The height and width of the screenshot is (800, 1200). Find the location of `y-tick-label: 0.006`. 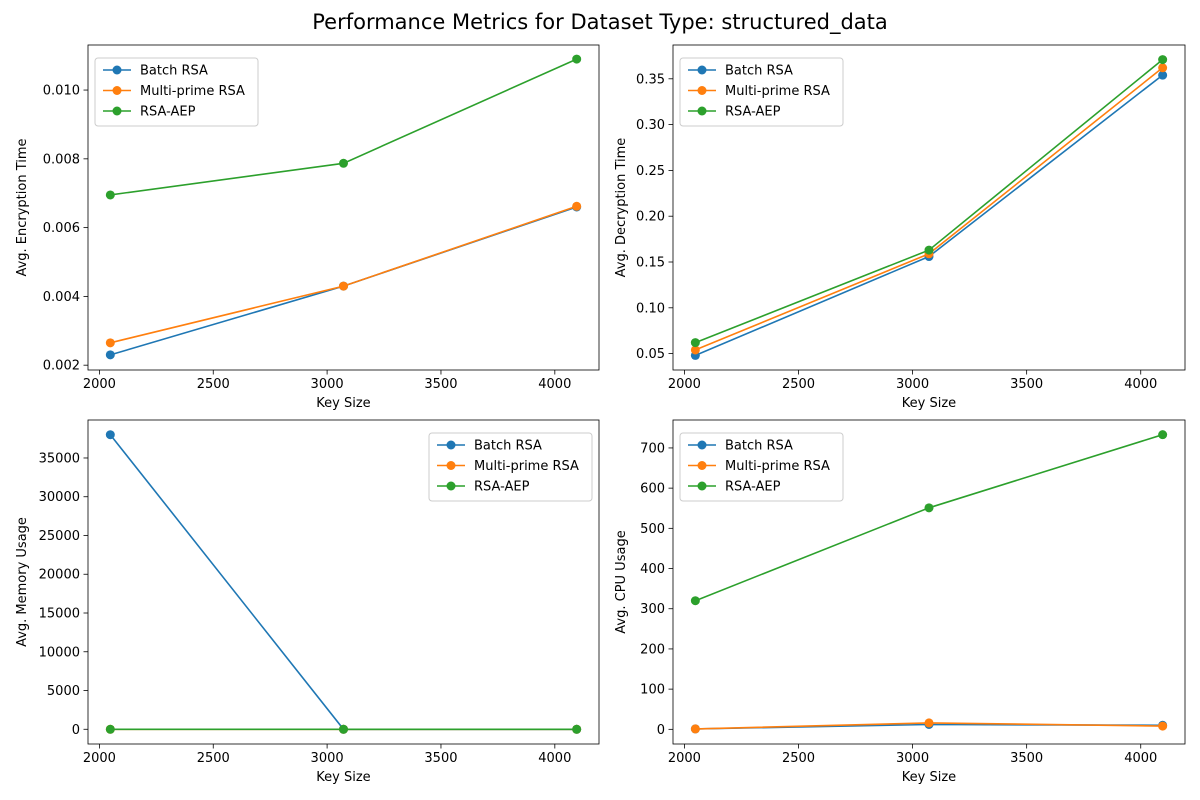

y-tick-label: 0.006 is located at coordinates (61, 228).